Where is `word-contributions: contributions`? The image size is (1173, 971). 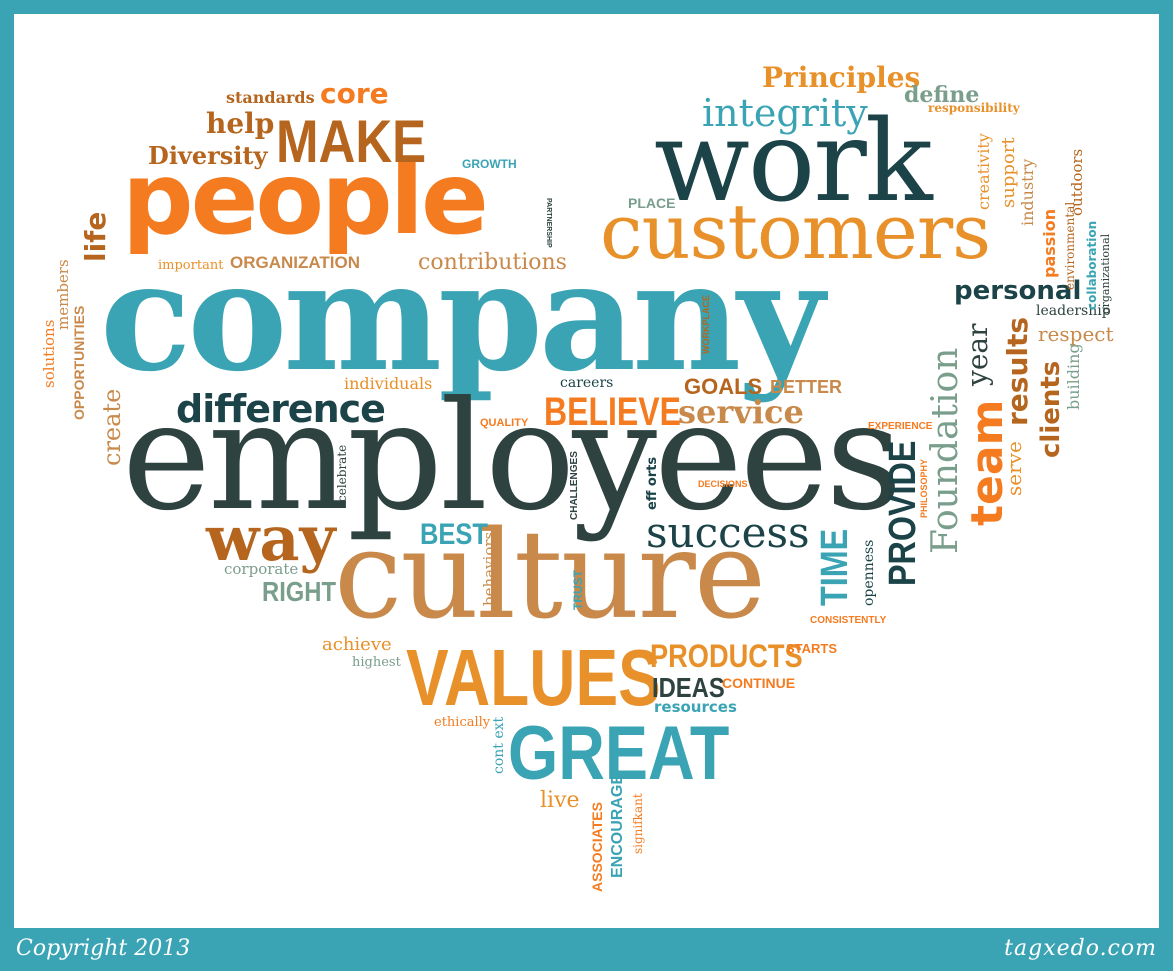 word-contributions: contributions is located at coordinates (492, 262).